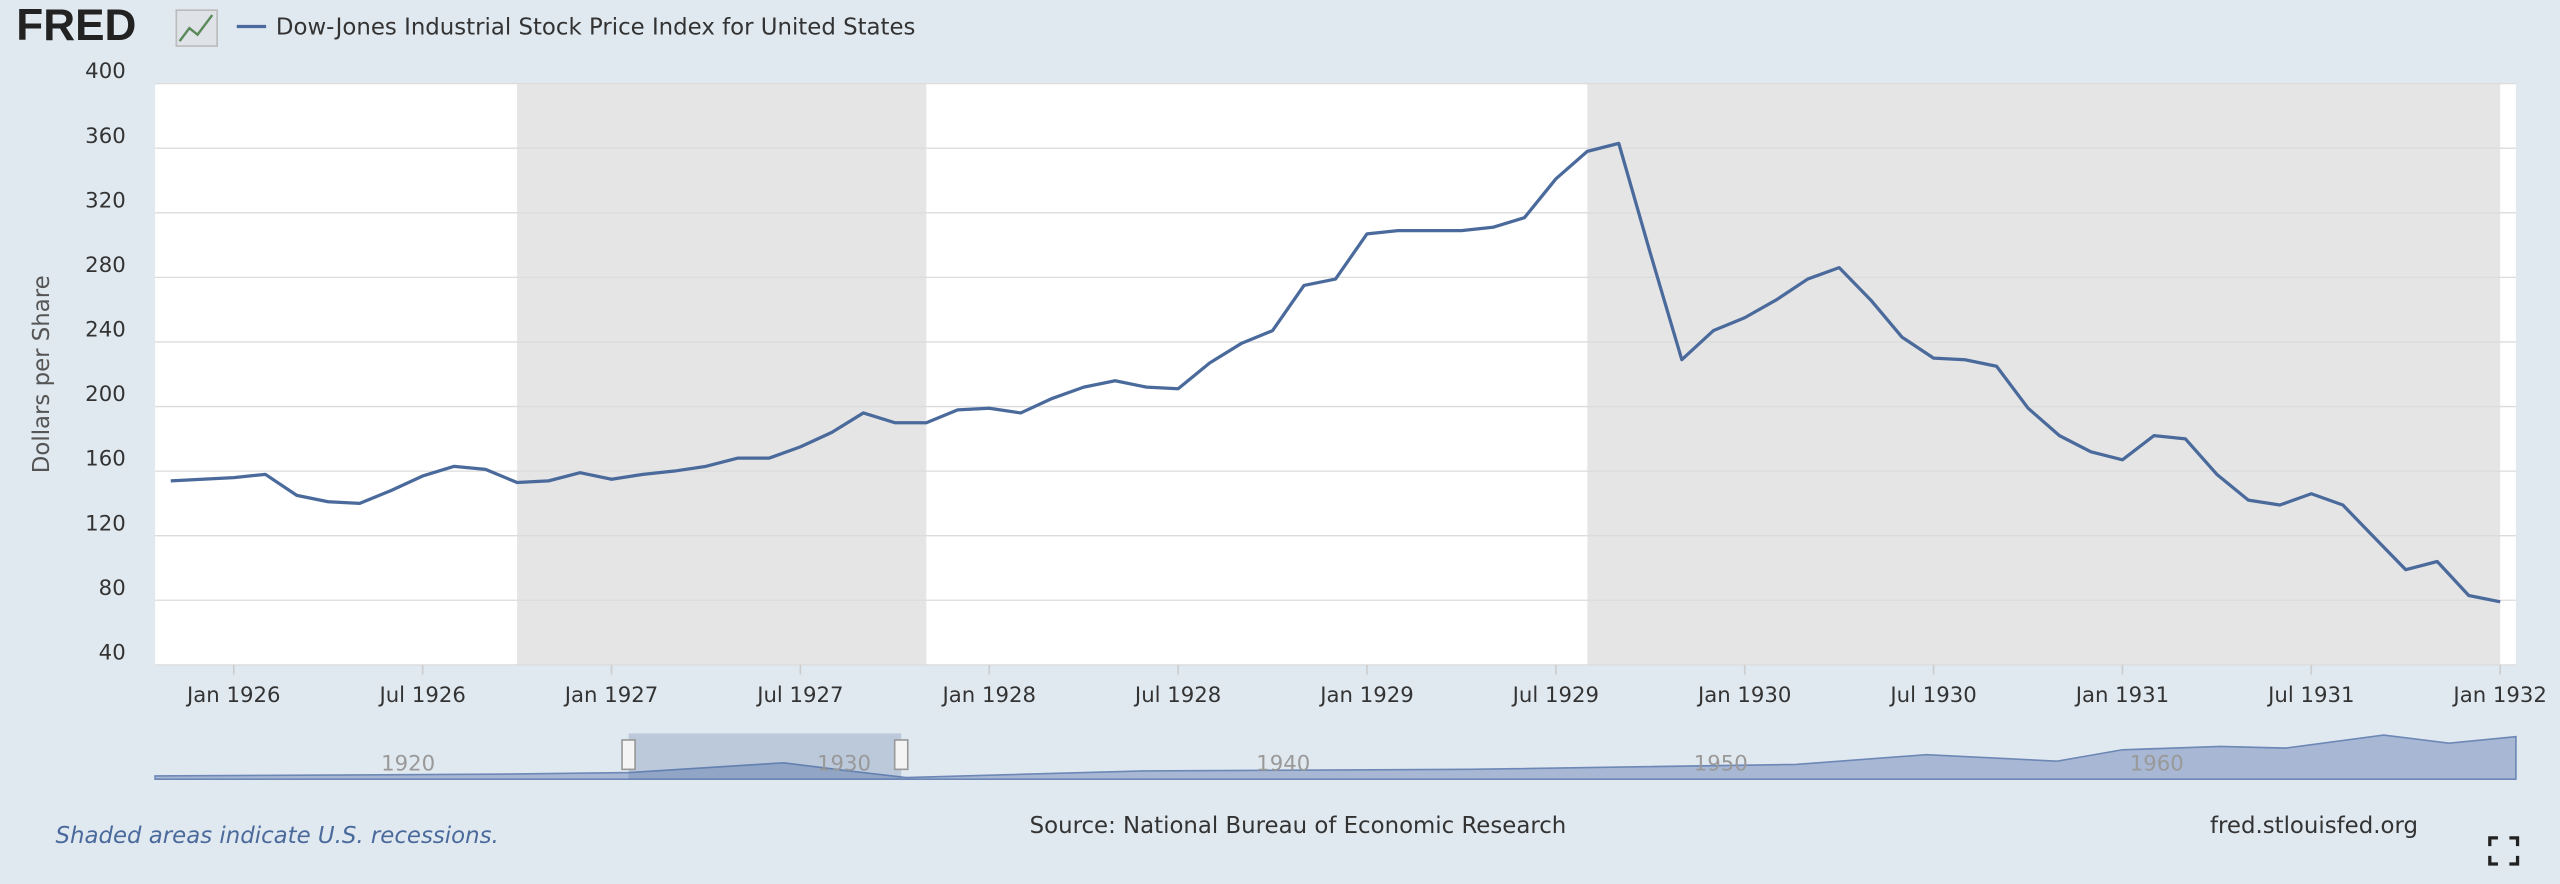  I want to click on recession-band, so click(722, 374).